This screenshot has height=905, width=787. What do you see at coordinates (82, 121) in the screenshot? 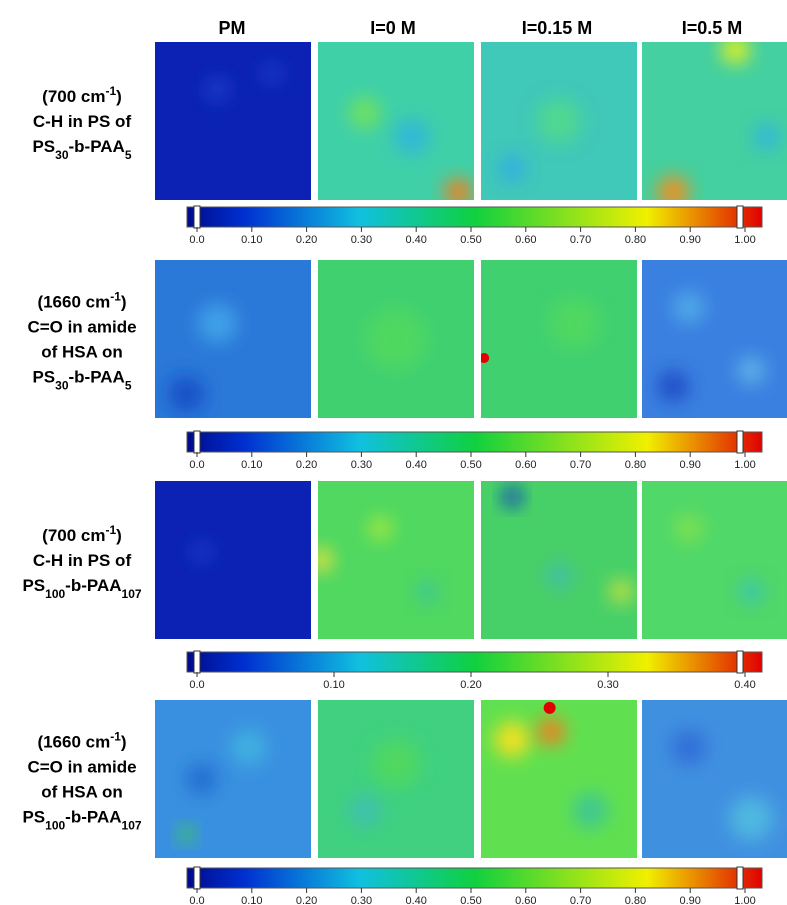
I see `row-label: C-H in PS of` at bounding box center [82, 121].